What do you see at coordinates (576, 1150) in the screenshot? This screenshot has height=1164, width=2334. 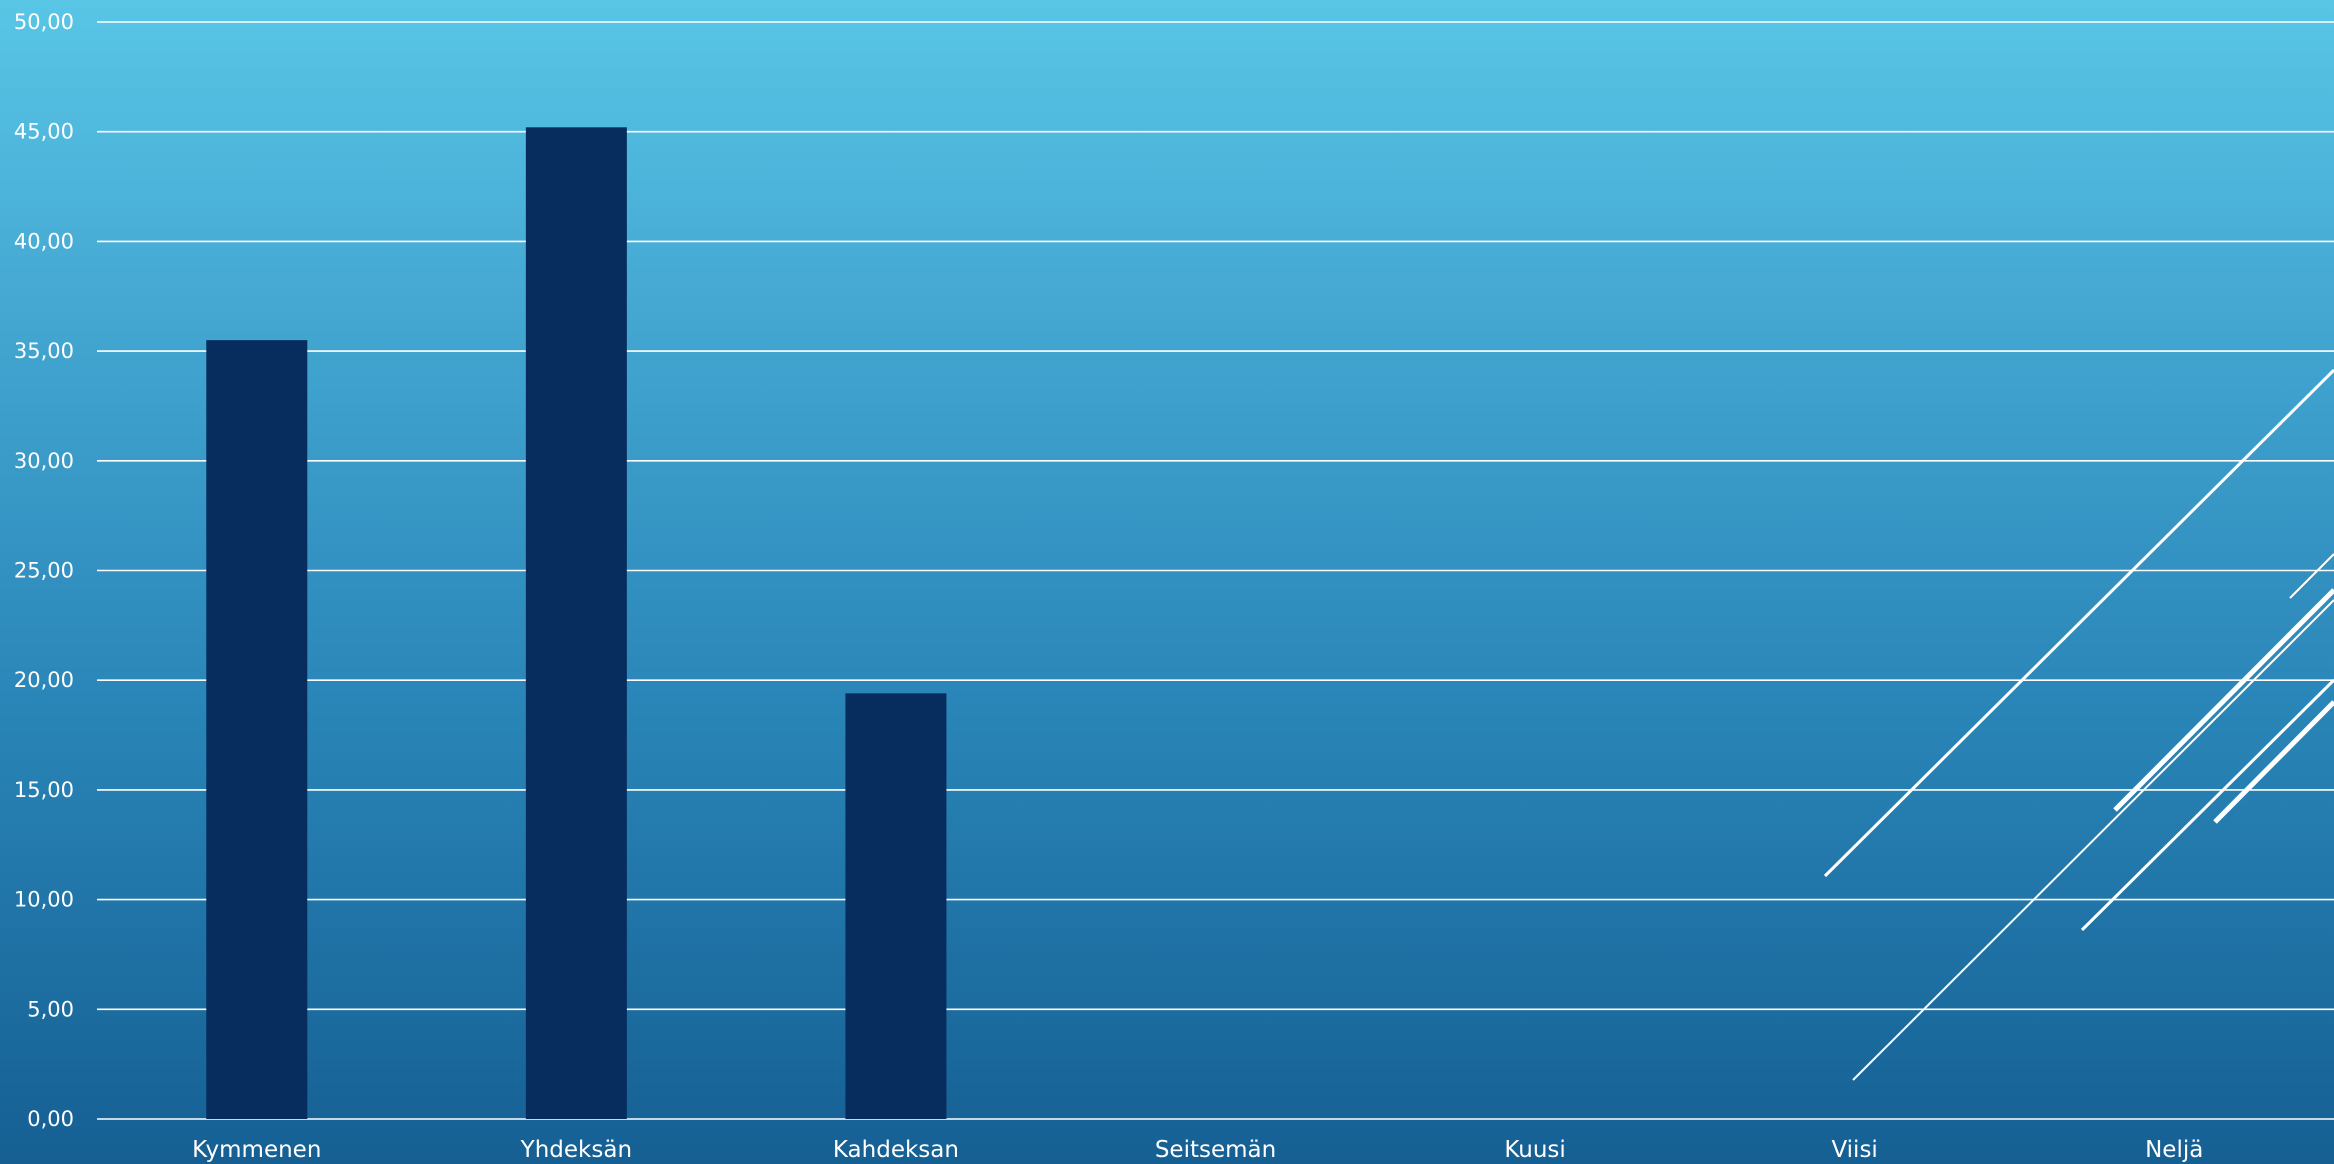 I see `x-category-label: Yhdeksän` at bounding box center [576, 1150].